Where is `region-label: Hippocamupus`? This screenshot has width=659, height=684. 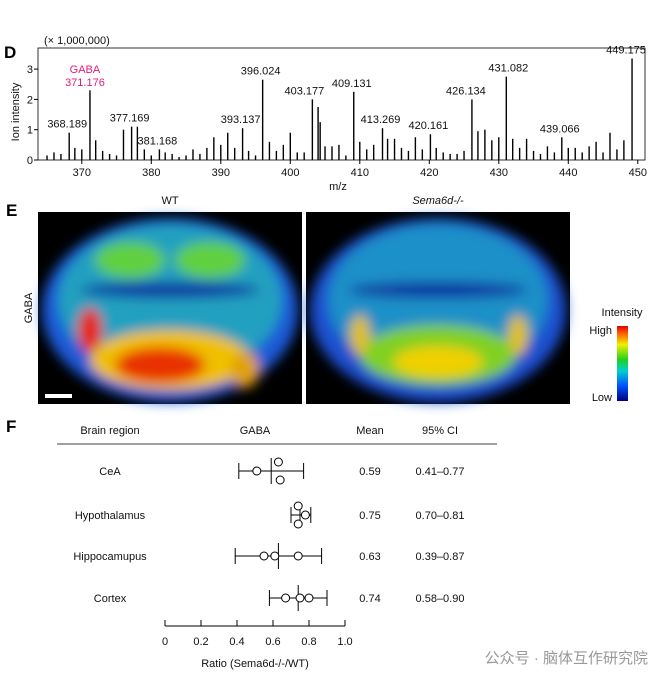
region-label: Hippocamupus is located at coordinates (110, 557).